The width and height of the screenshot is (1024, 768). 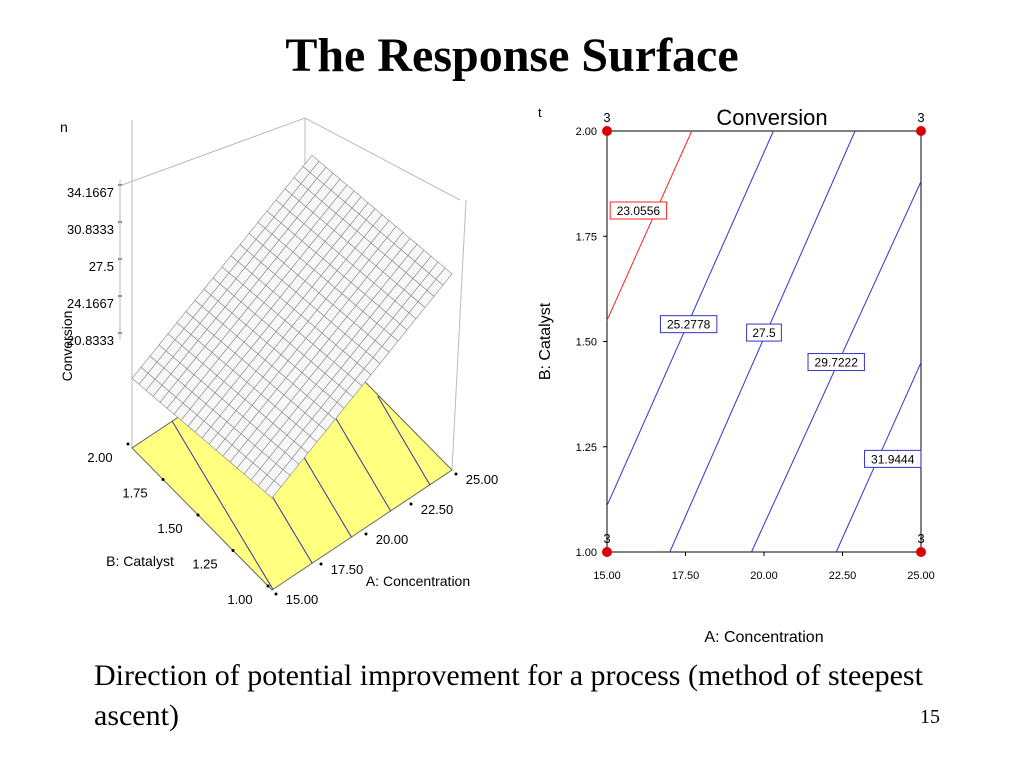 I want to click on z-axis-label: Conversion, so click(x=67, y=346).